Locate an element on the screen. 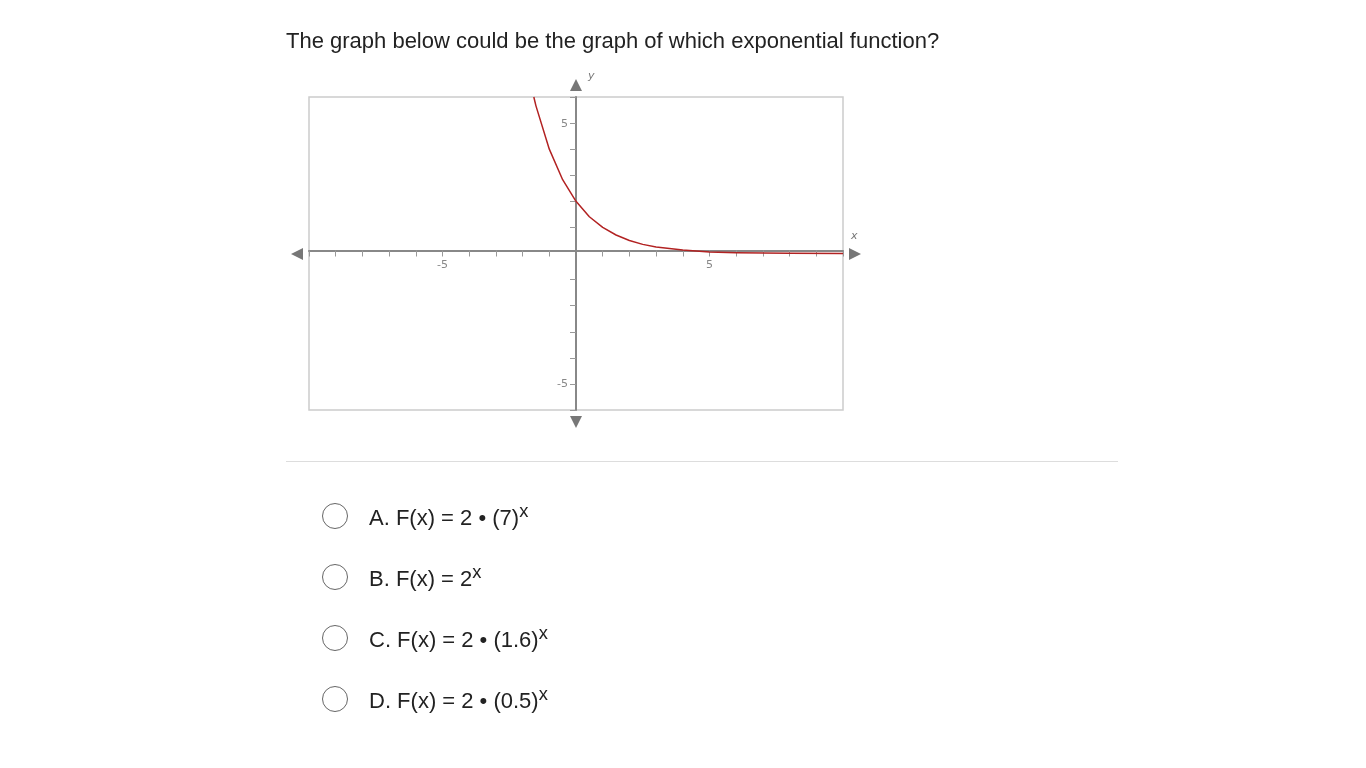  text: C. F(x) = 2 • (1.6)$^{x}$ is located at coordinates (458, 638).